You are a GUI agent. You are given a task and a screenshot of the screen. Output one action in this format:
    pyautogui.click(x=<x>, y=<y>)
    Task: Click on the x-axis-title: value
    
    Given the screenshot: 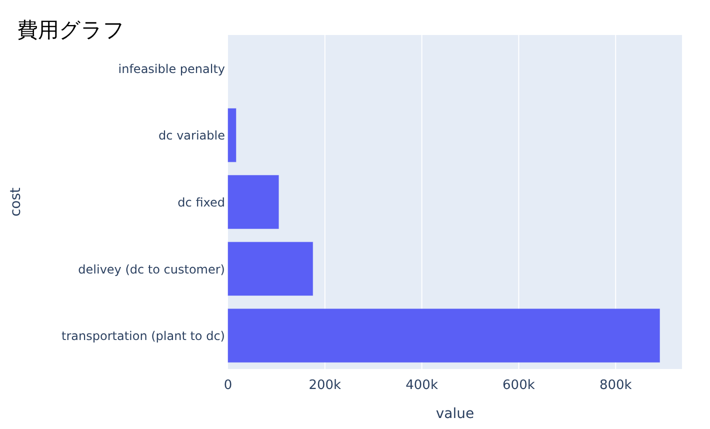 What is the action you would take?
    pyautogui.click(x=455, y=414)
    